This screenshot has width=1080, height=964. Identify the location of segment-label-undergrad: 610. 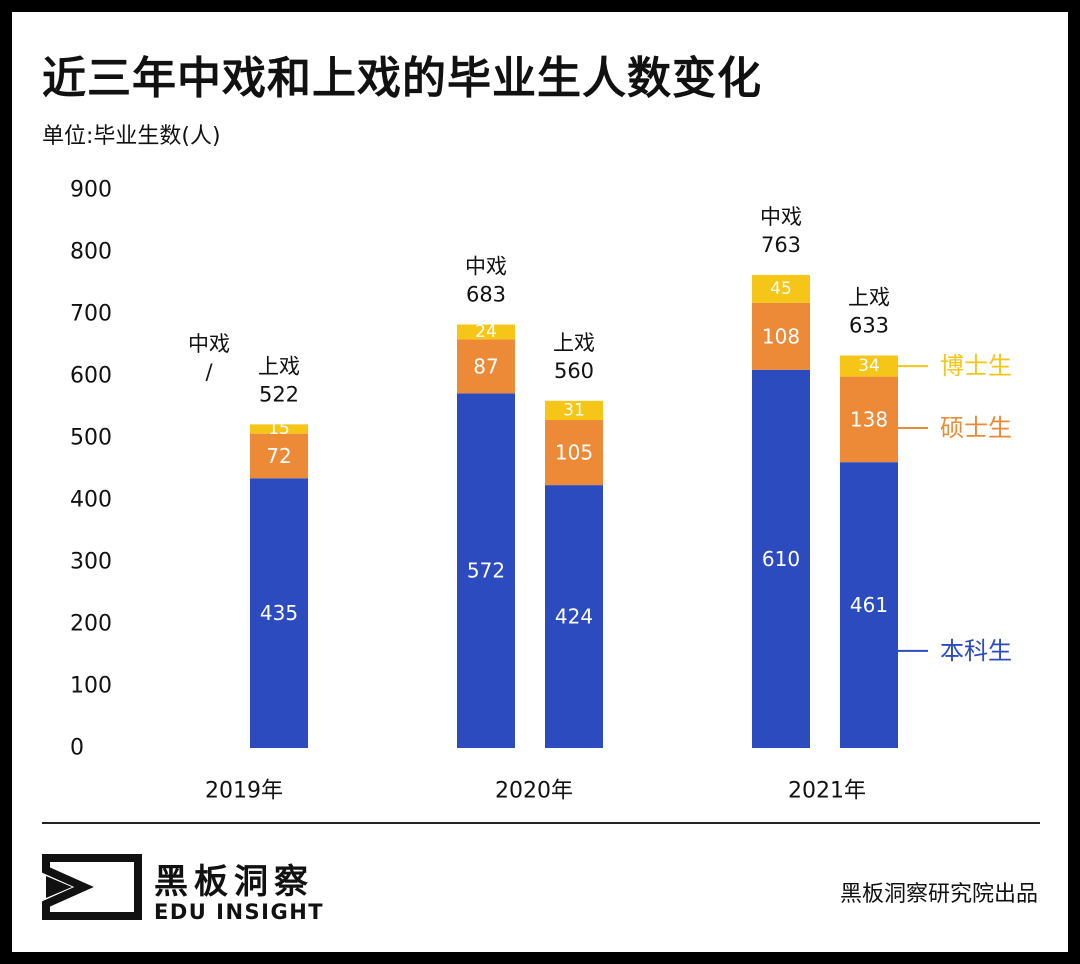
(781, 559).